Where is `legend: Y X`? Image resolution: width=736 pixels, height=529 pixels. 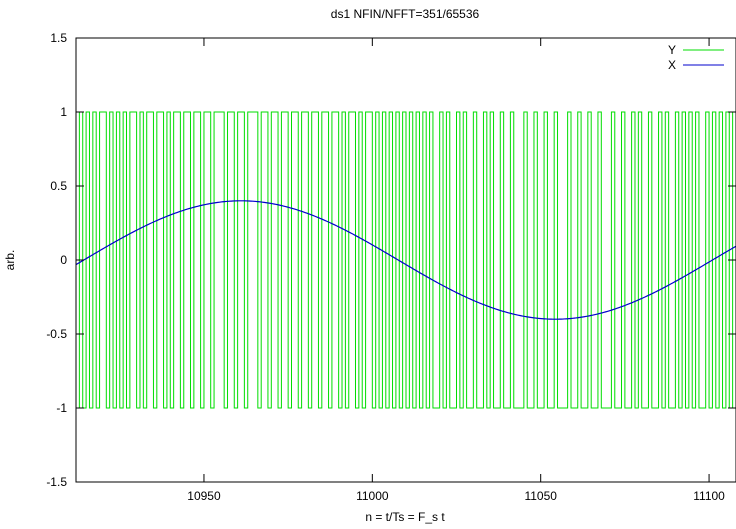
legend: Y X is located at coordinates (696, 57).